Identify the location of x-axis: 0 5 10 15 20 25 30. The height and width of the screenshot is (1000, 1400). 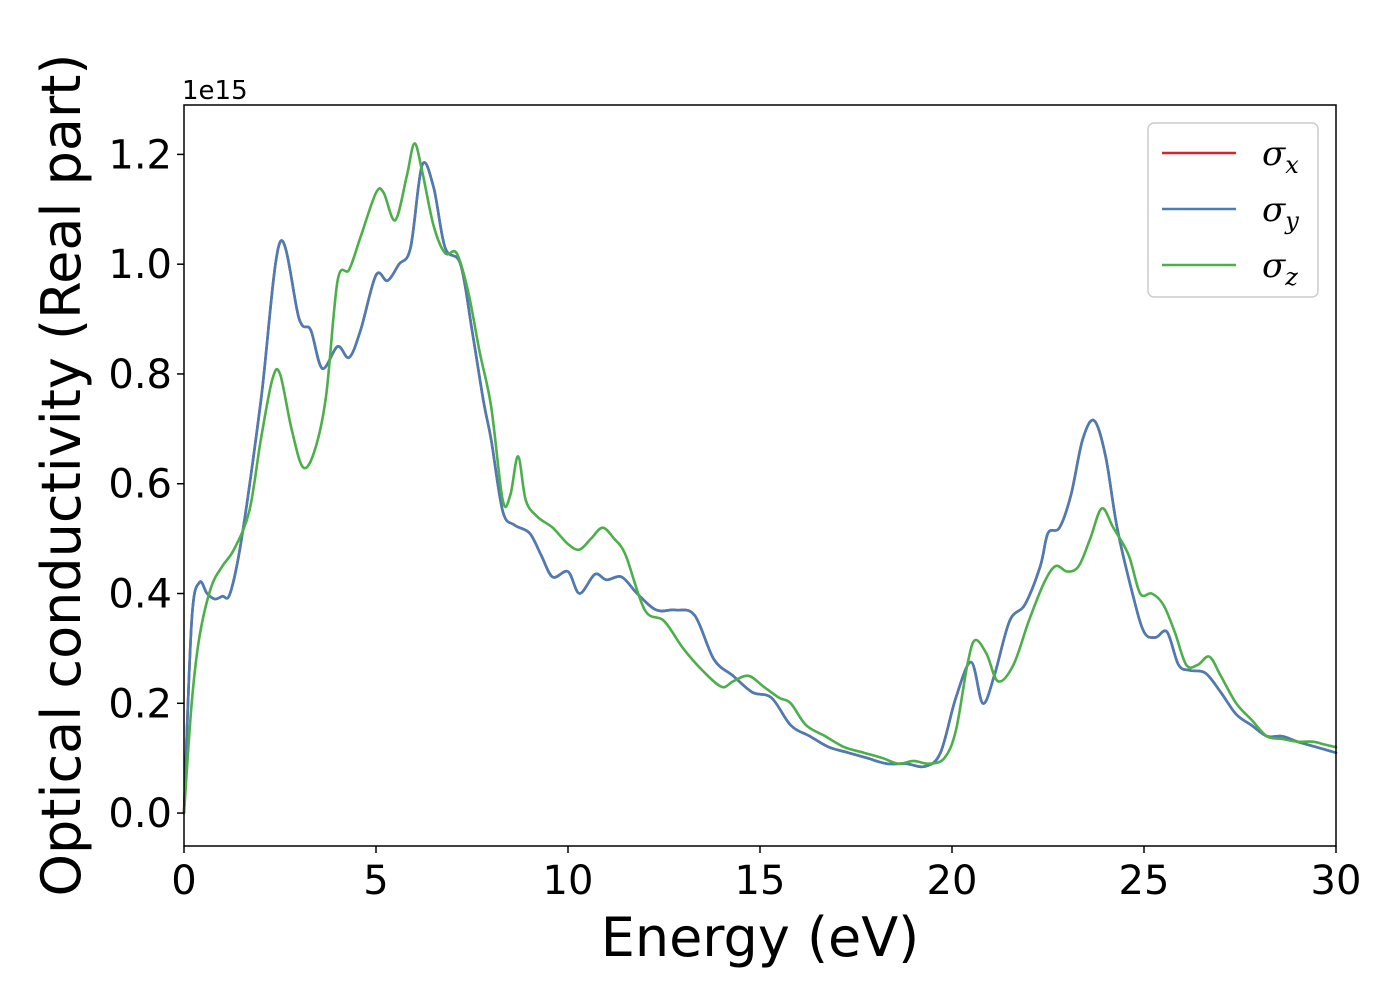
(766, 875).